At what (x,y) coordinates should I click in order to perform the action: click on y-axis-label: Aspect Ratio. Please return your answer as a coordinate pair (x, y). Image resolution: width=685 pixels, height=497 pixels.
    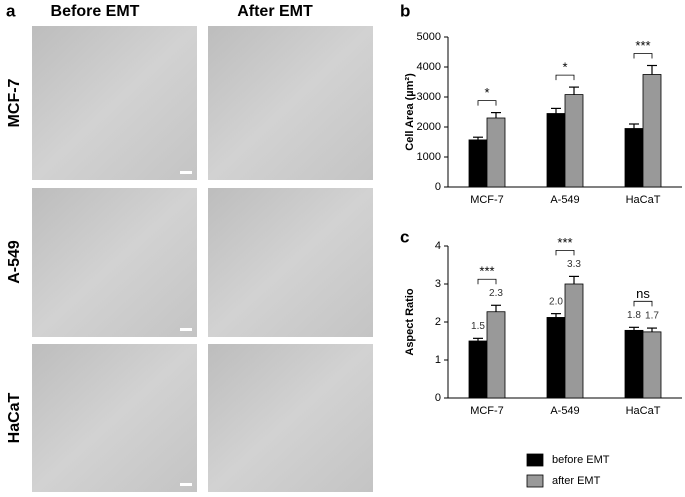
    Looking at the image, I should click on (410, 322).